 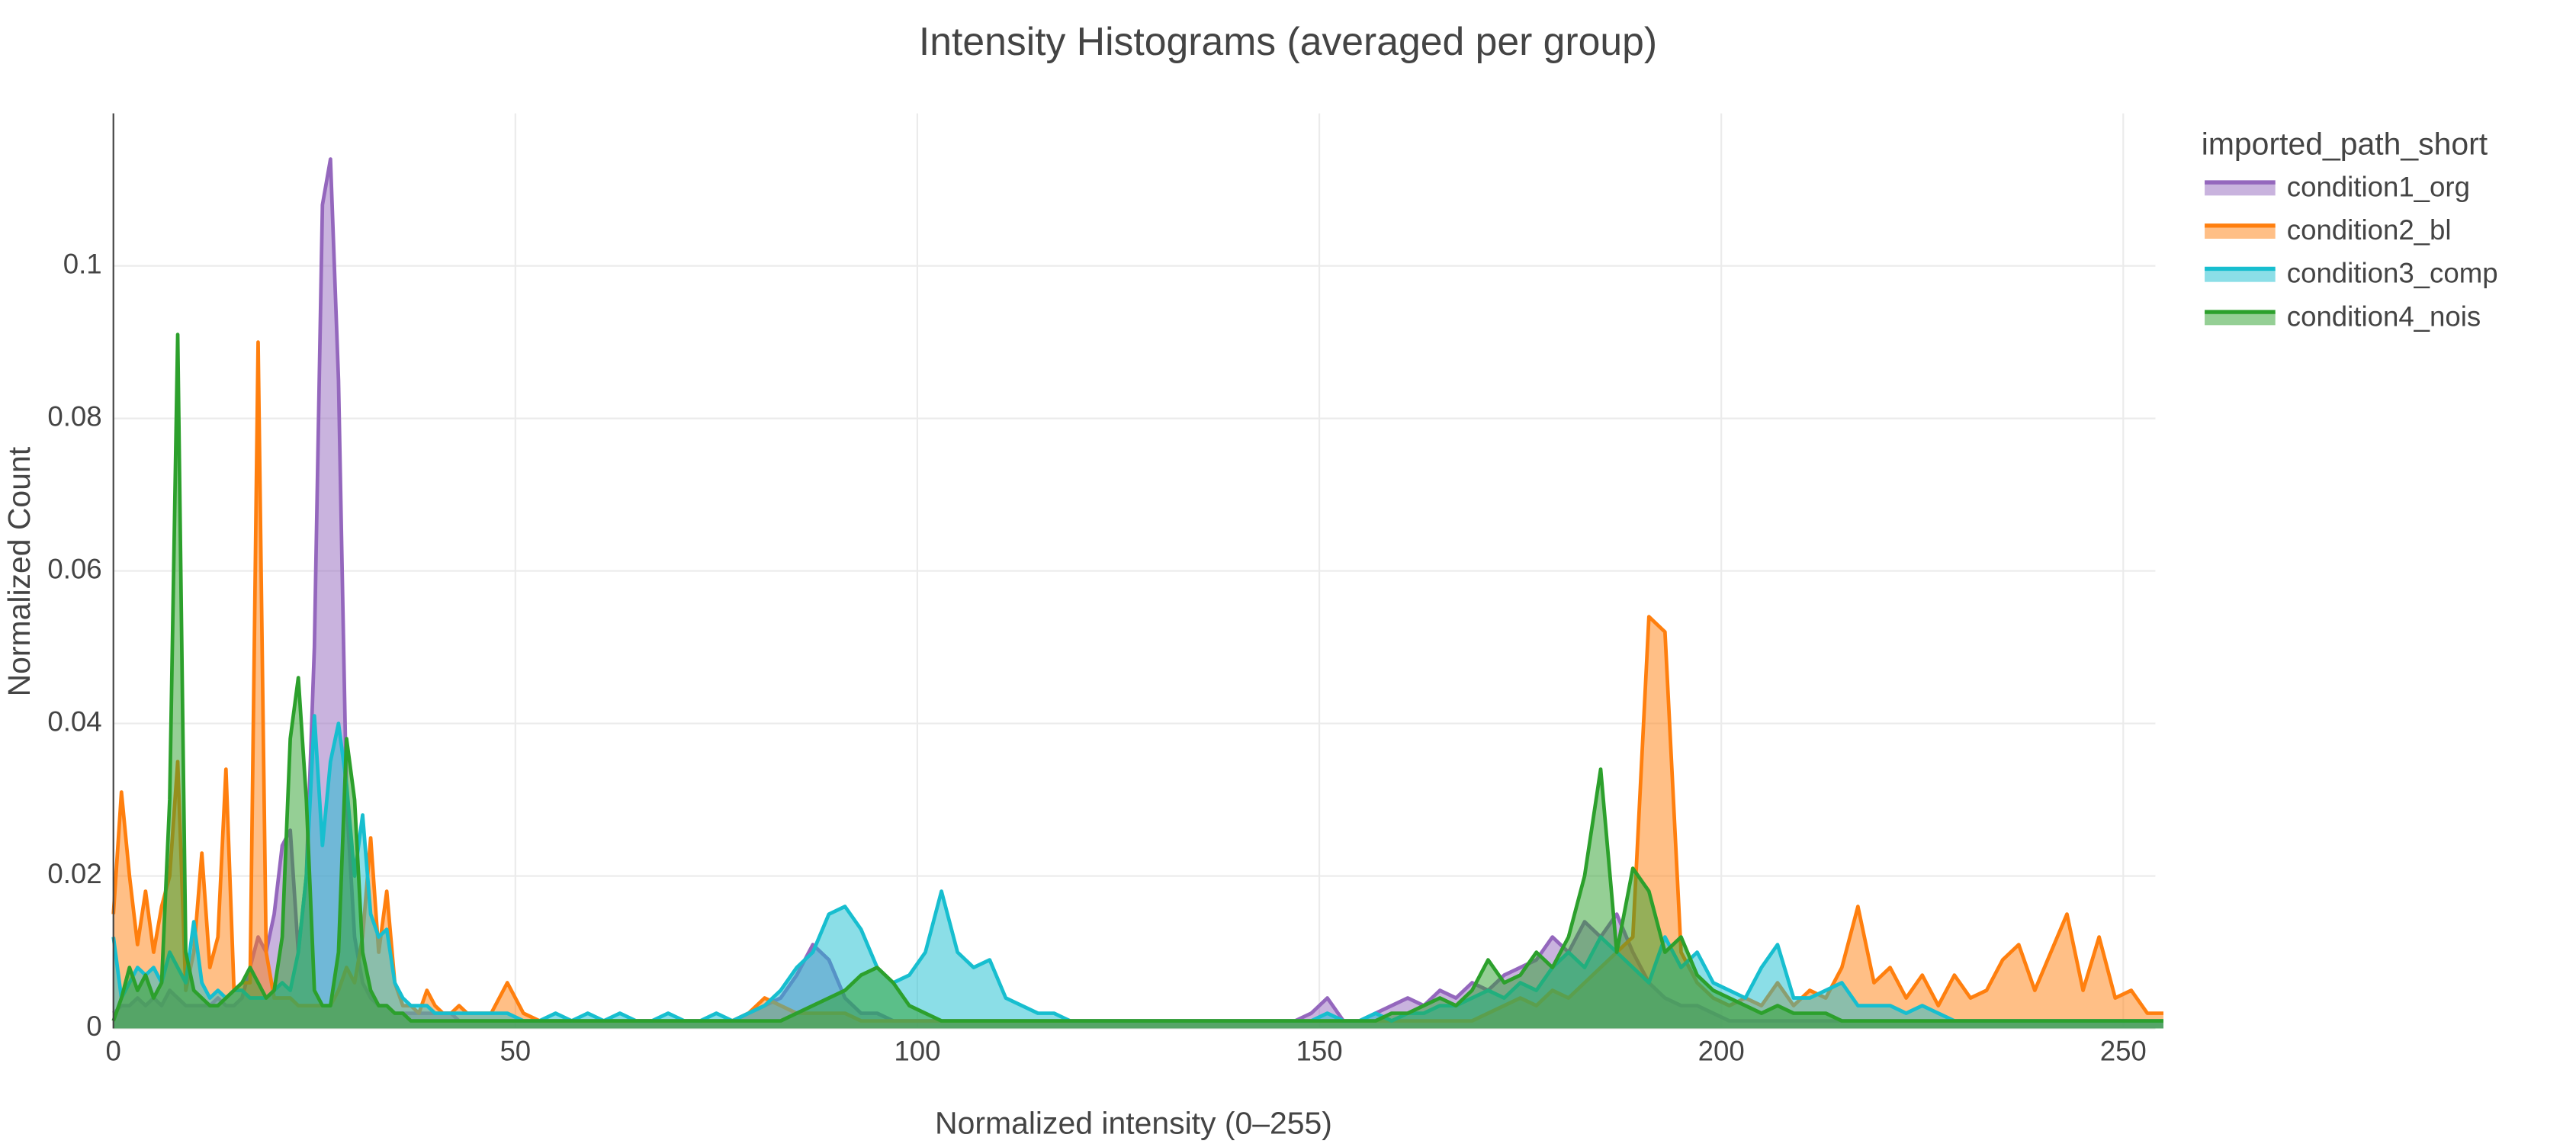 I want to click on y-tick-label: 0.06, so click(x=74, y=568).